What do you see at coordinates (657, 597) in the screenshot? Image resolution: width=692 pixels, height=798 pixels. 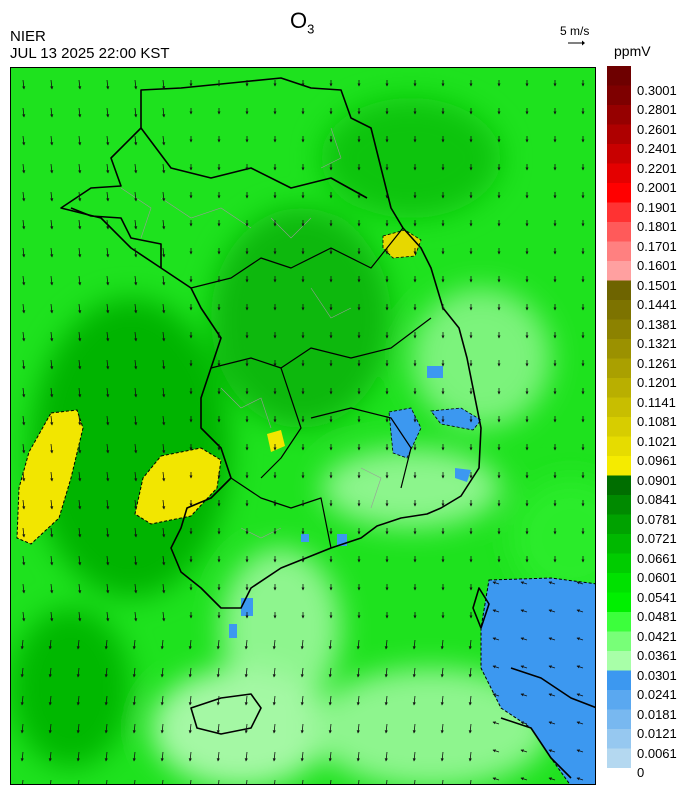 I see `colorbar-label: 0.0541` at bounding box center [657, 597].